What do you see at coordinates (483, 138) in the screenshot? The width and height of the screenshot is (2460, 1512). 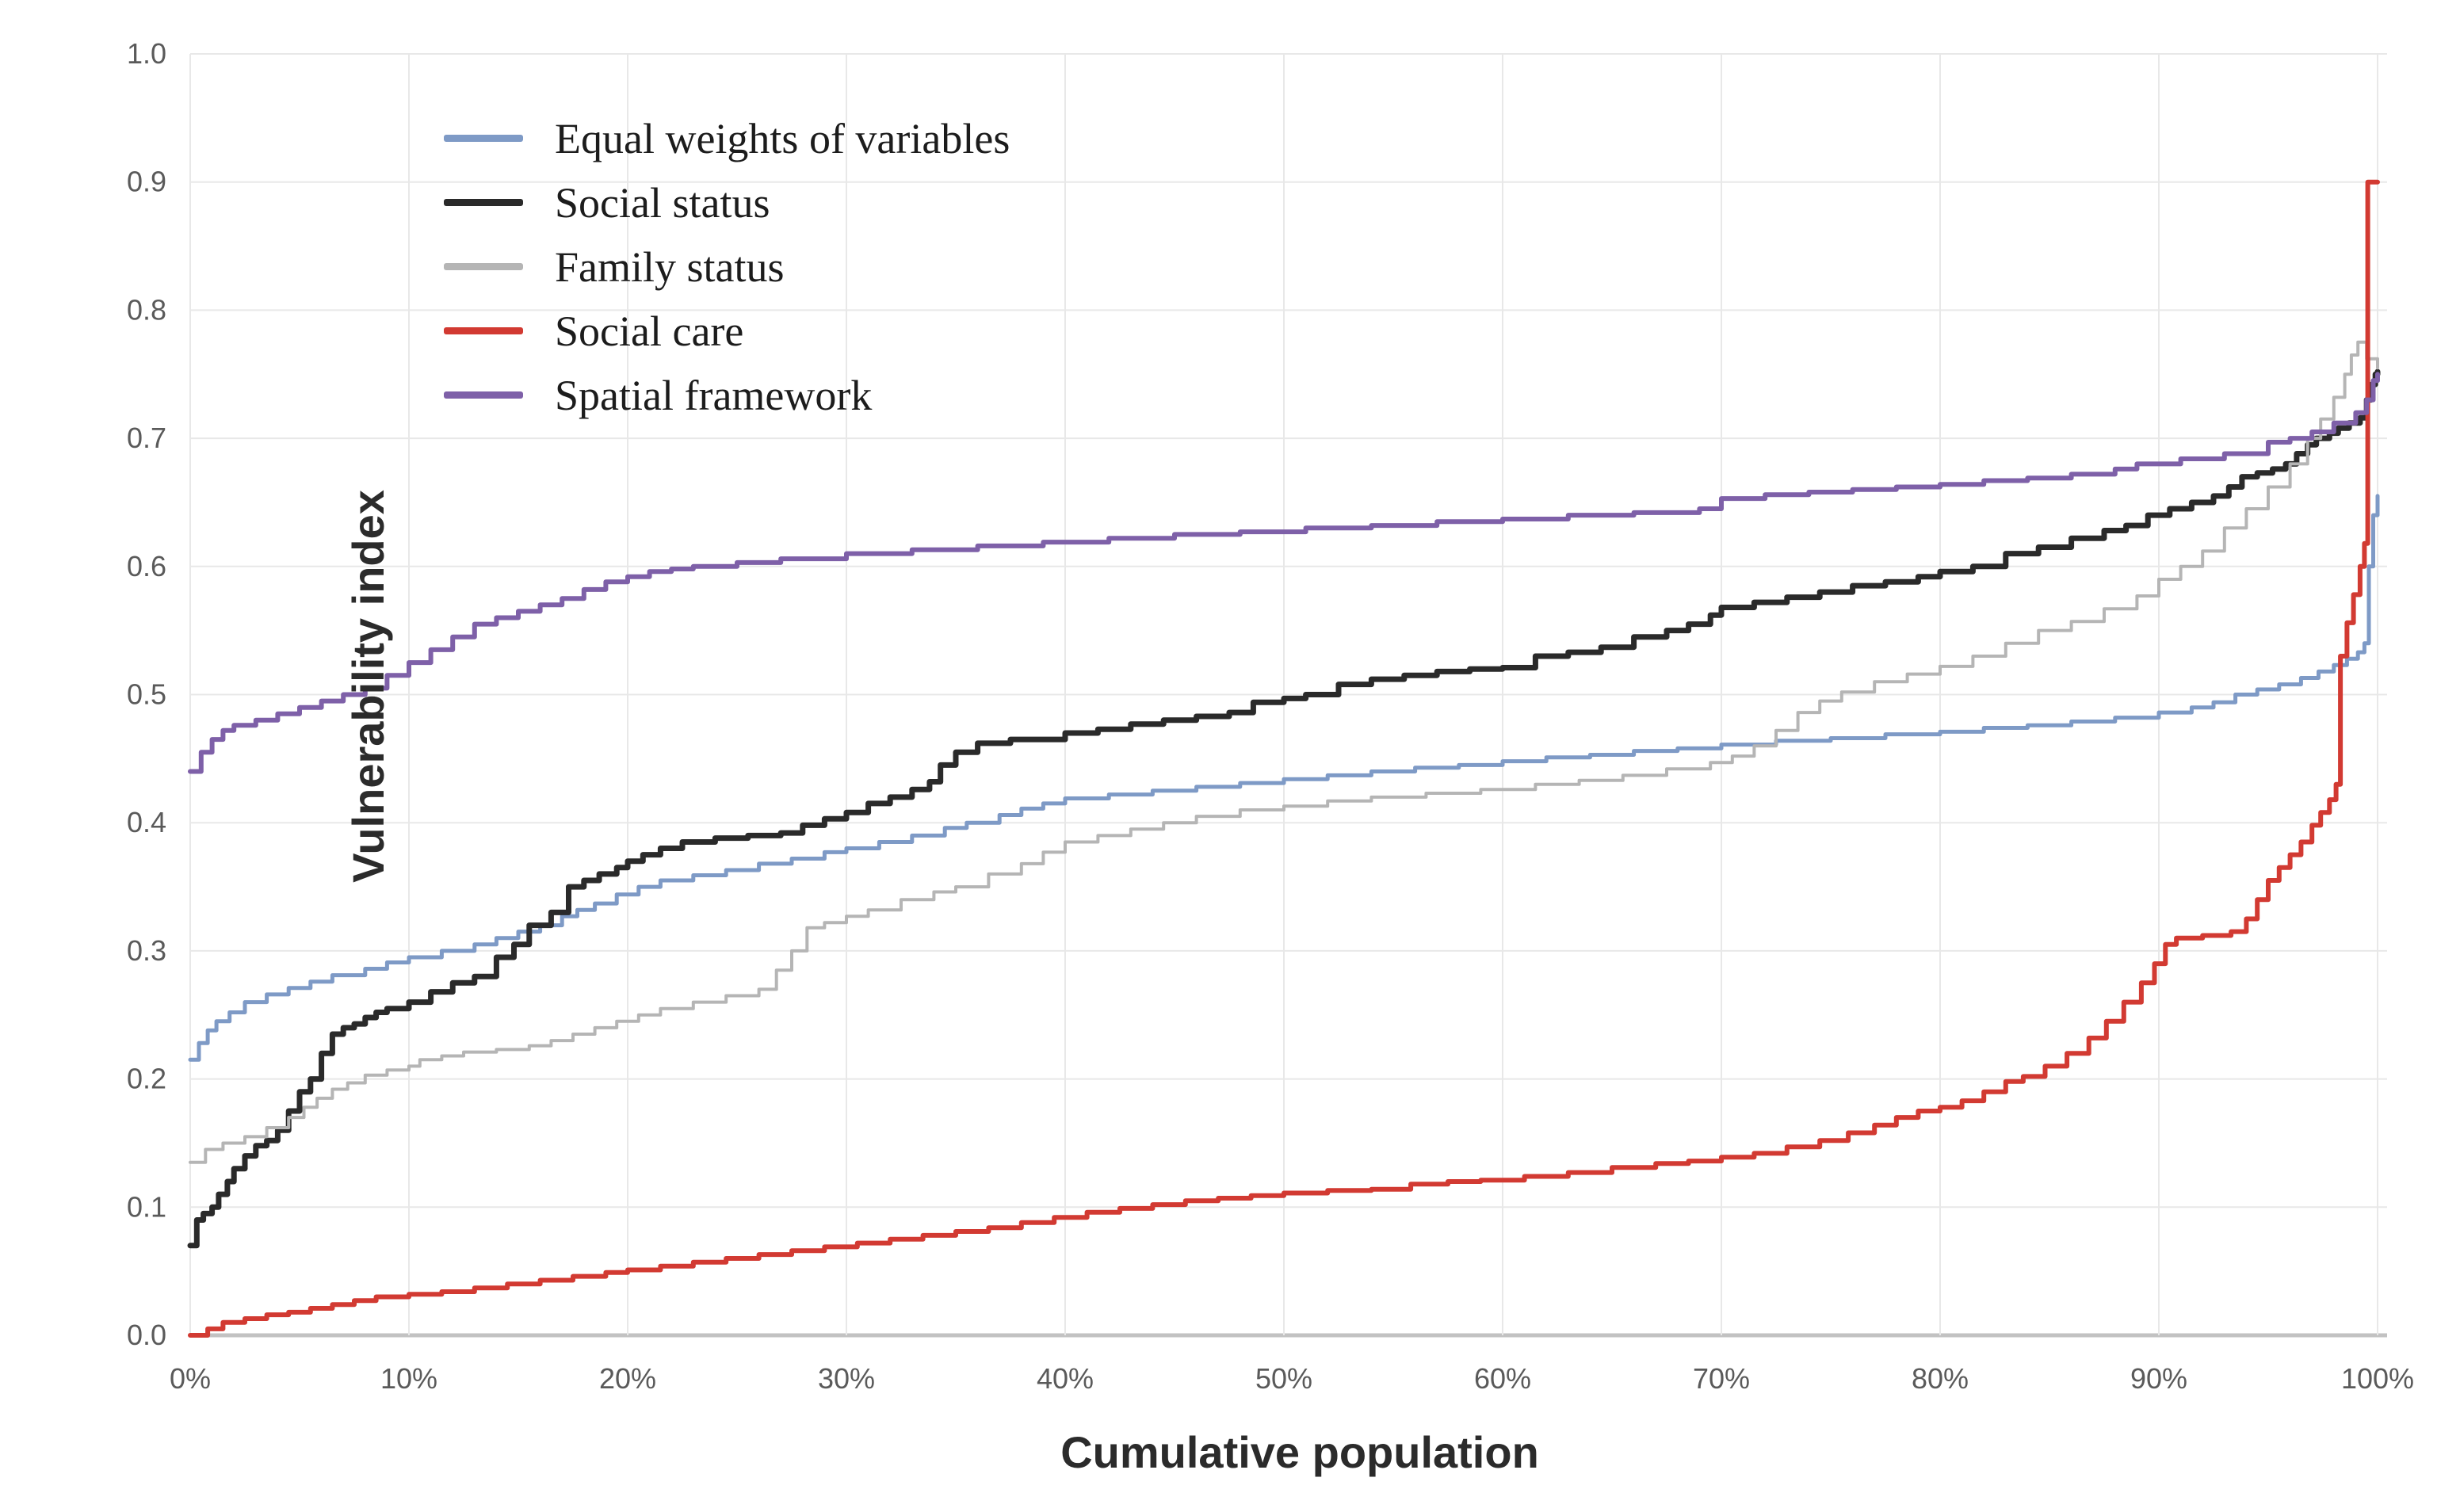 I see `legend-swatch-equal-weights` at bounding box center [483, 138].